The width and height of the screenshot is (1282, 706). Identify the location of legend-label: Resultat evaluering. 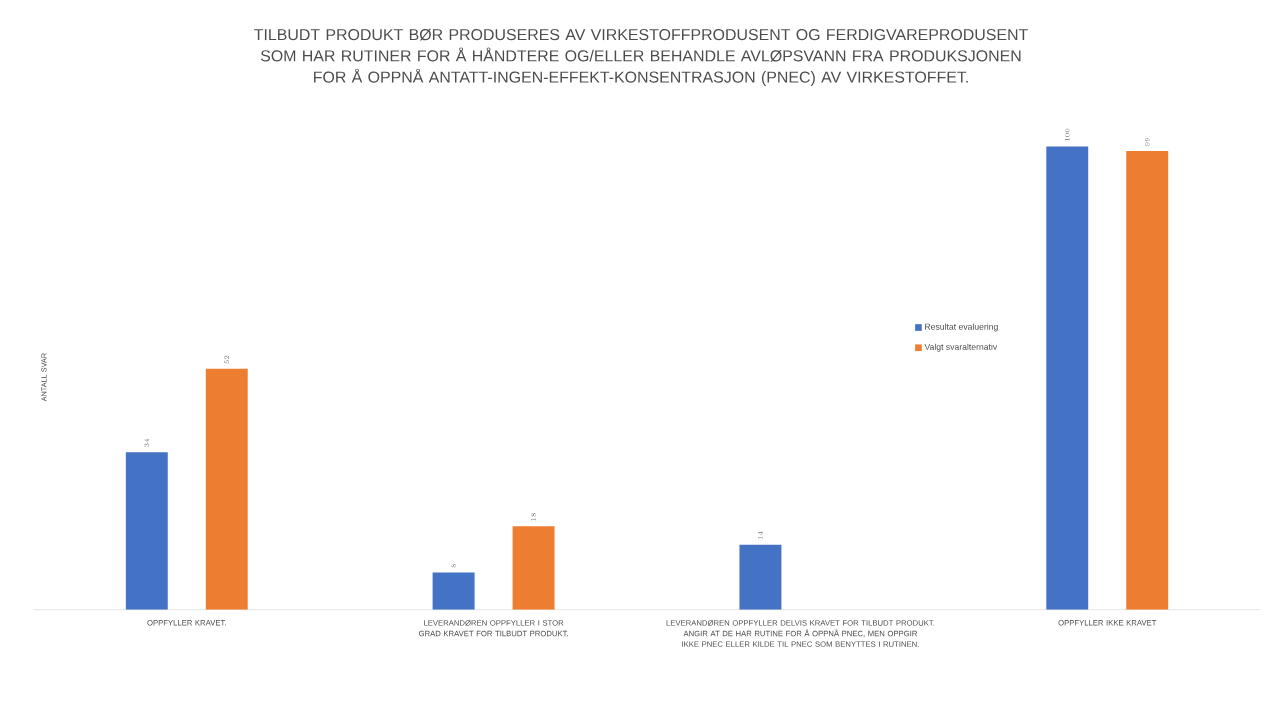
(961, 327).